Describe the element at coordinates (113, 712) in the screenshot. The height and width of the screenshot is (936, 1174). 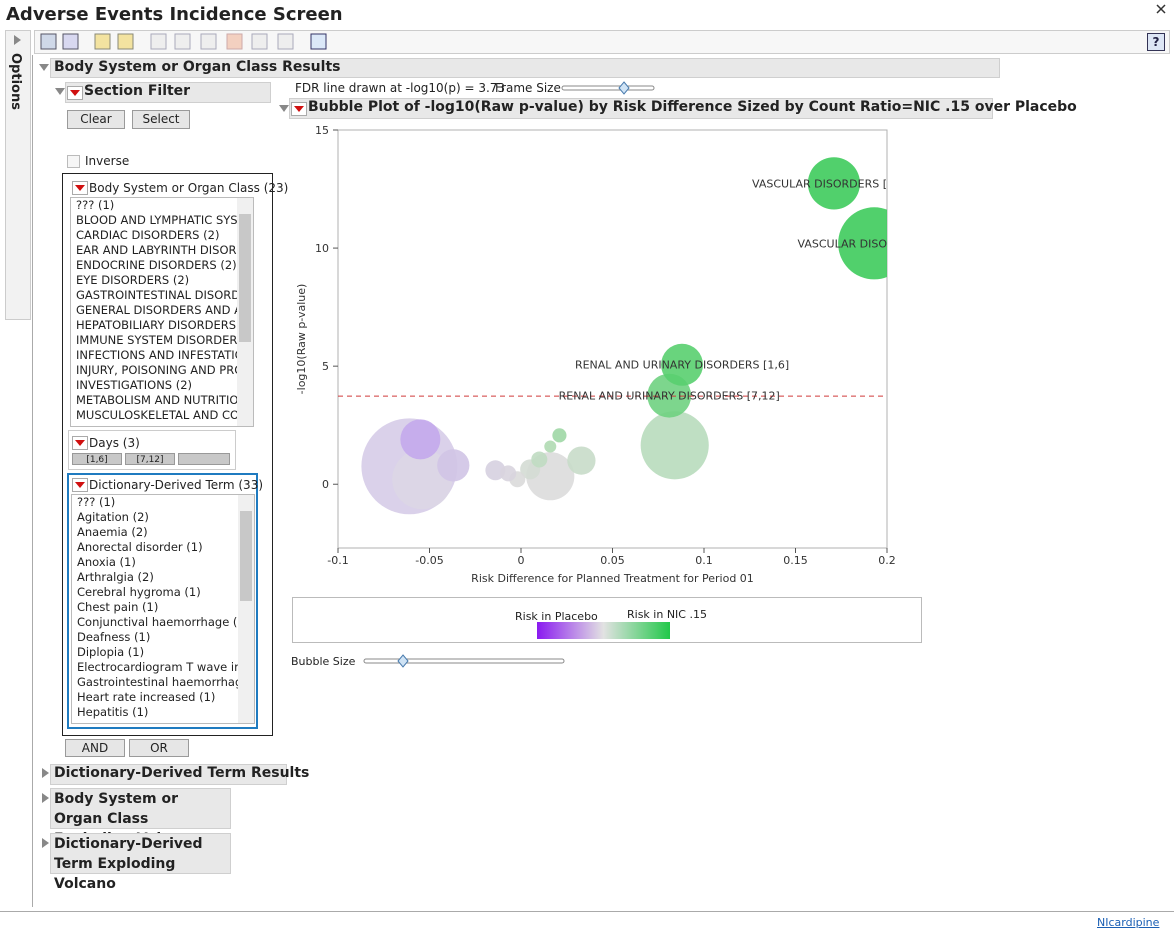
I see `list-item: Hepatitis (1)` at that location.